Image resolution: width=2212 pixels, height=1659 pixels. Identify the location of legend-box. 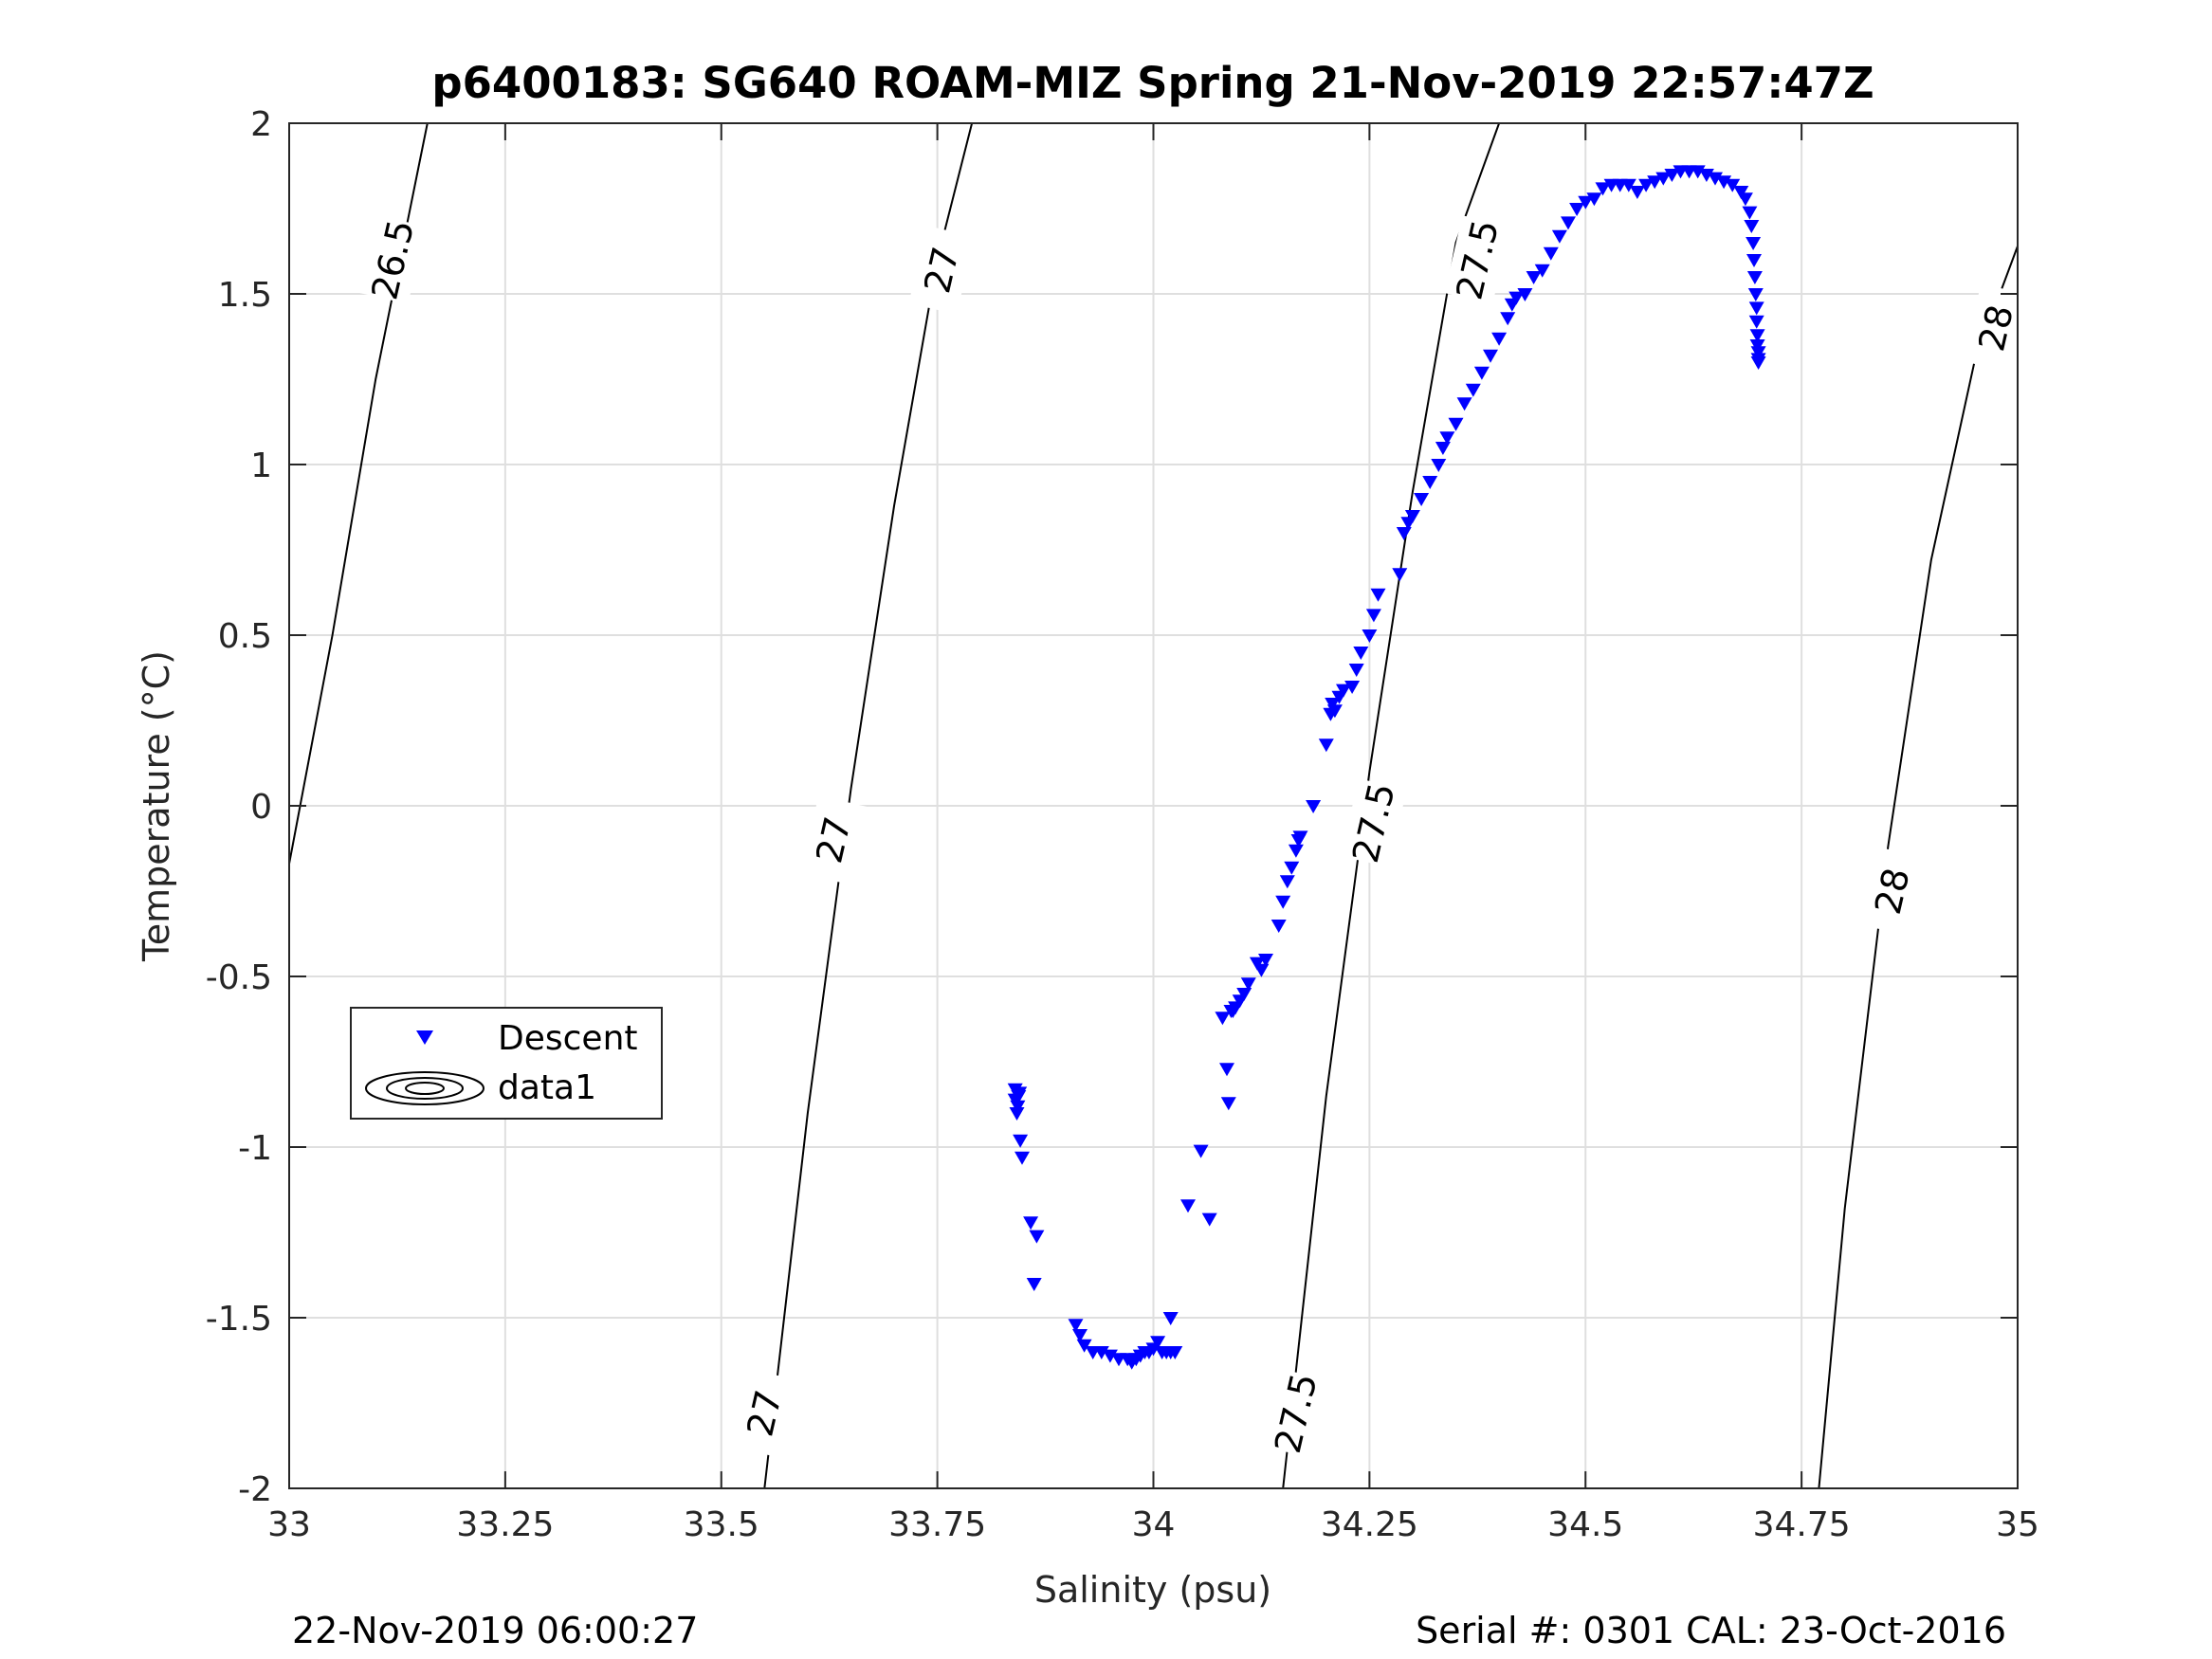
(506, 1063).